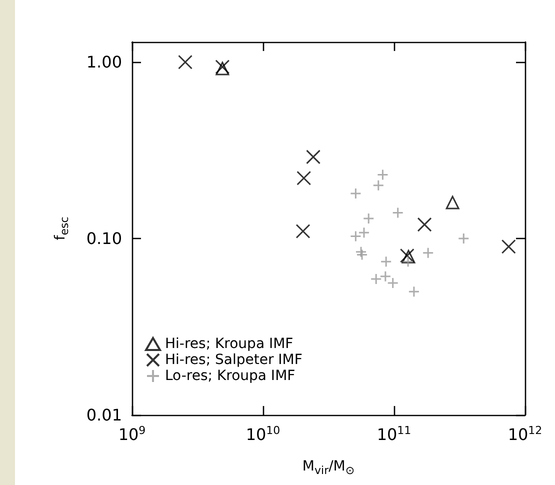  What do you see at coordinates (104, 62) in the screenshot?
I see `y-tick-label: 1.00` at bounding box center [104, 62].